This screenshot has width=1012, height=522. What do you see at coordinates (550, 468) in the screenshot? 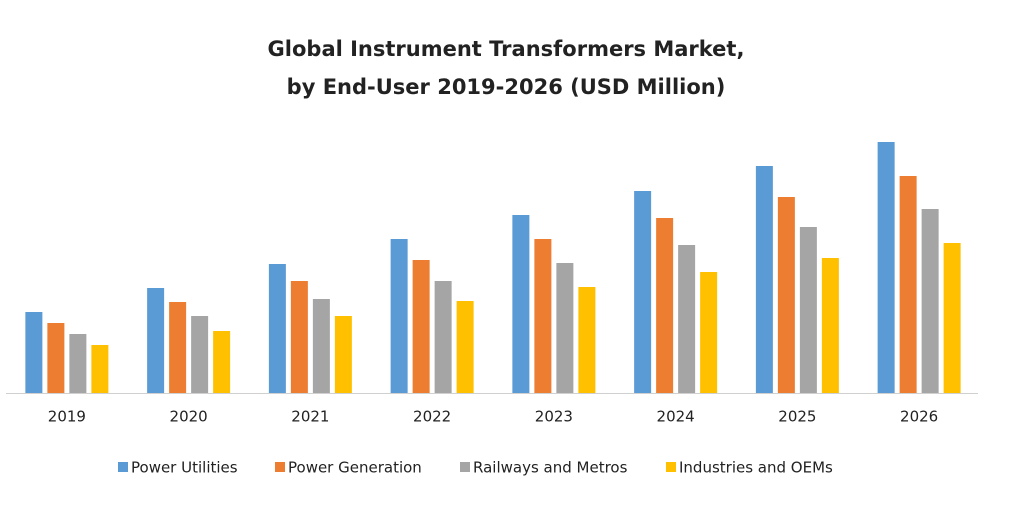
I see `legend-label: Railways and Metros` at bounding box center [550, 468].